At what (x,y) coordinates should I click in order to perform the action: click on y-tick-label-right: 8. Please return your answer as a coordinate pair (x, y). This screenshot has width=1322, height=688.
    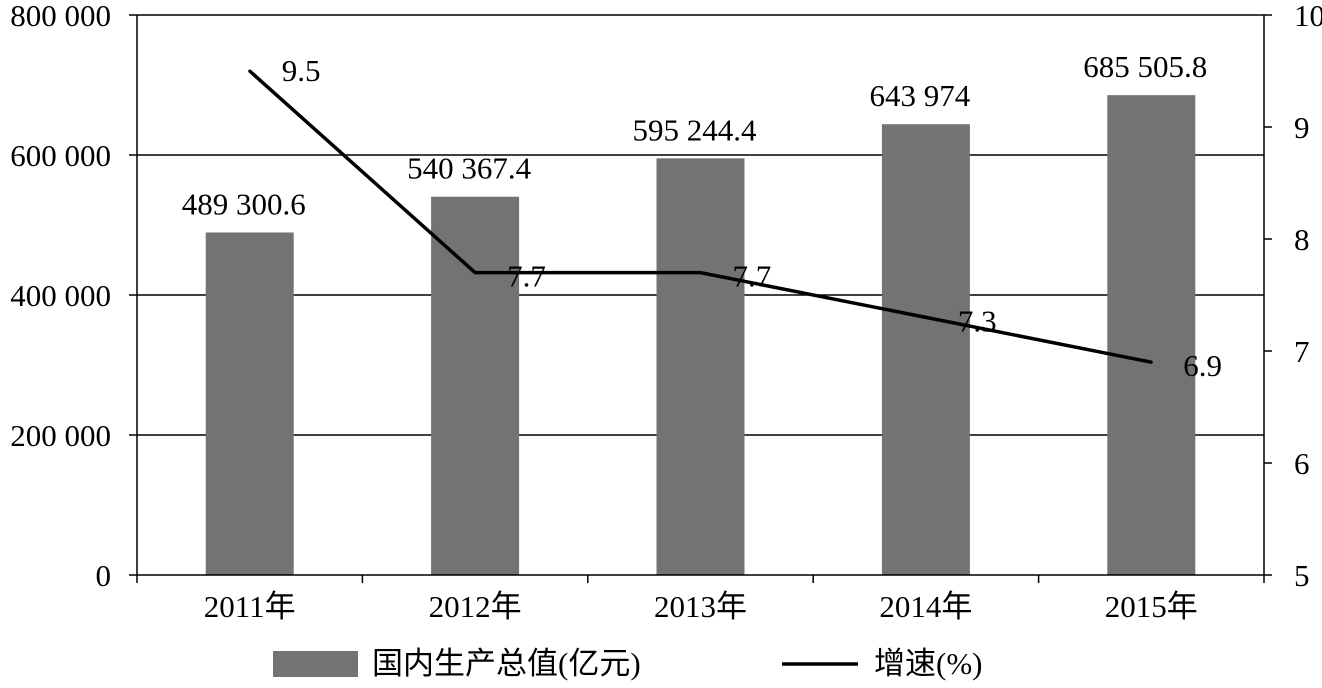
    Looking at the image, I should click on (1302, 239).